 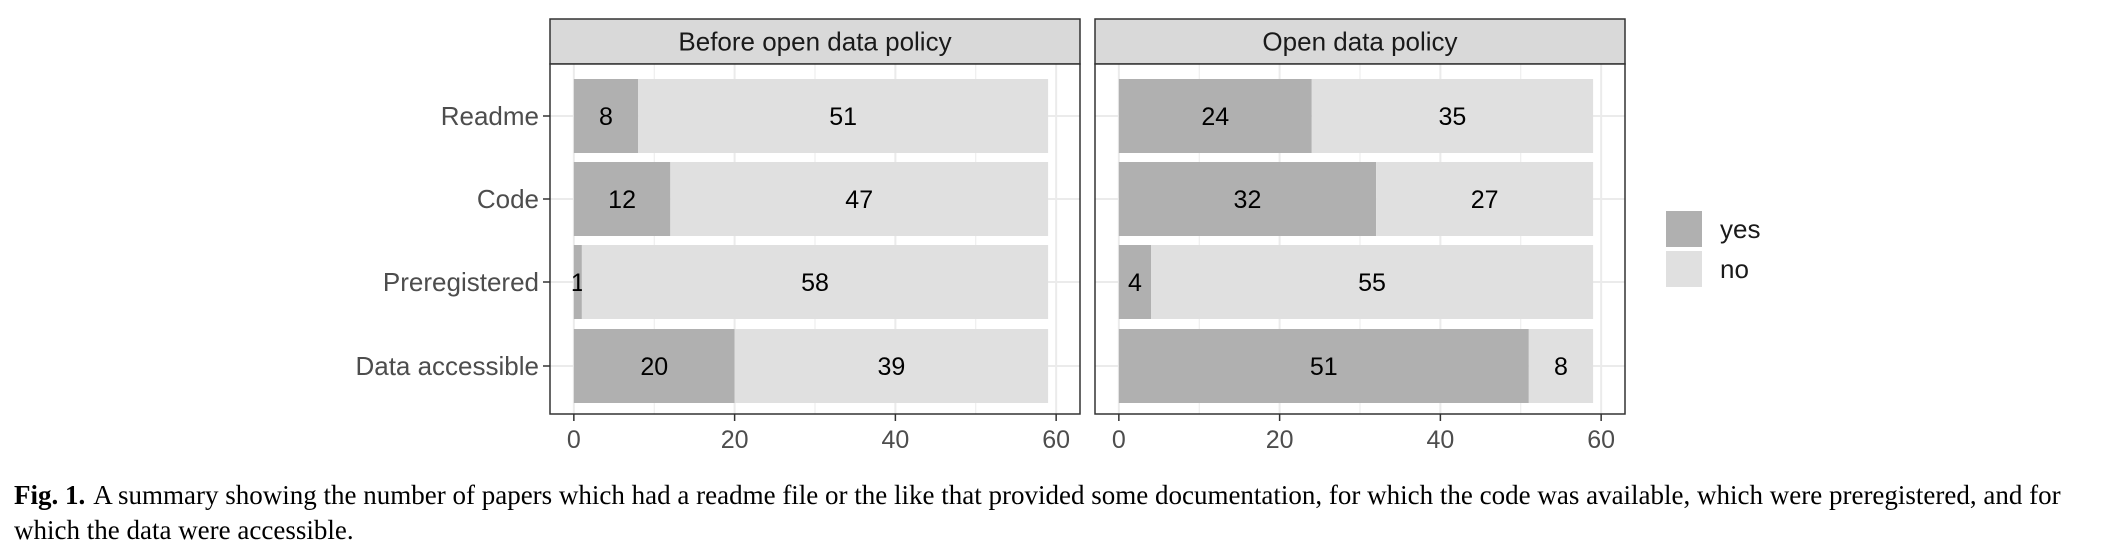 I want to click on y-tick-label: Code, so click(x=508, y=199).